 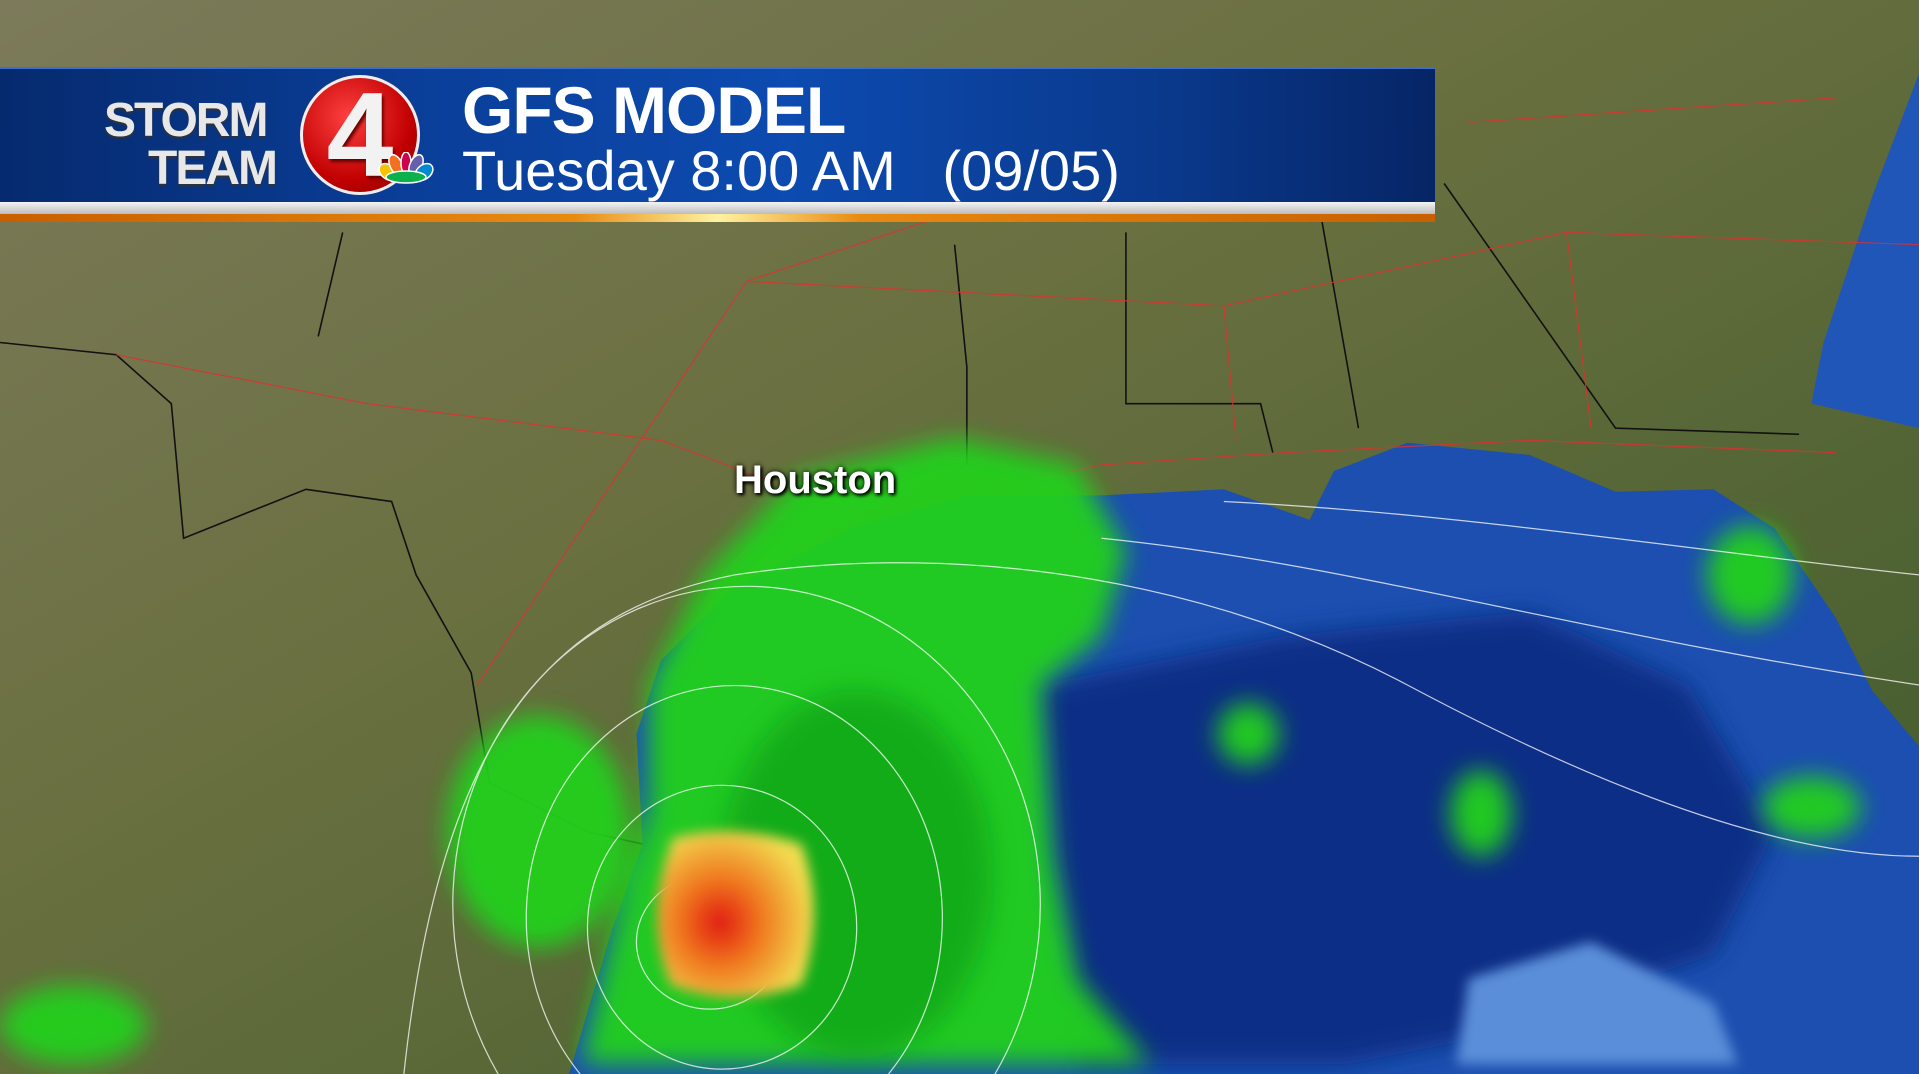 I want to click on nbc-peacock-icon, so click(x=406, y=168).